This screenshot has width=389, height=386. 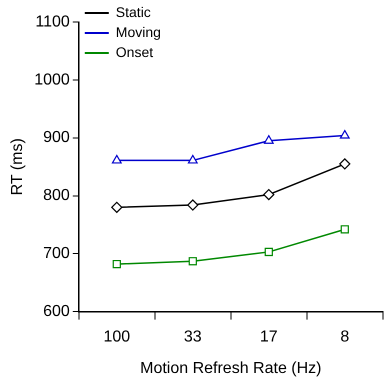 I want to click on x-tick-label: 33, so click(x=193, y=337).